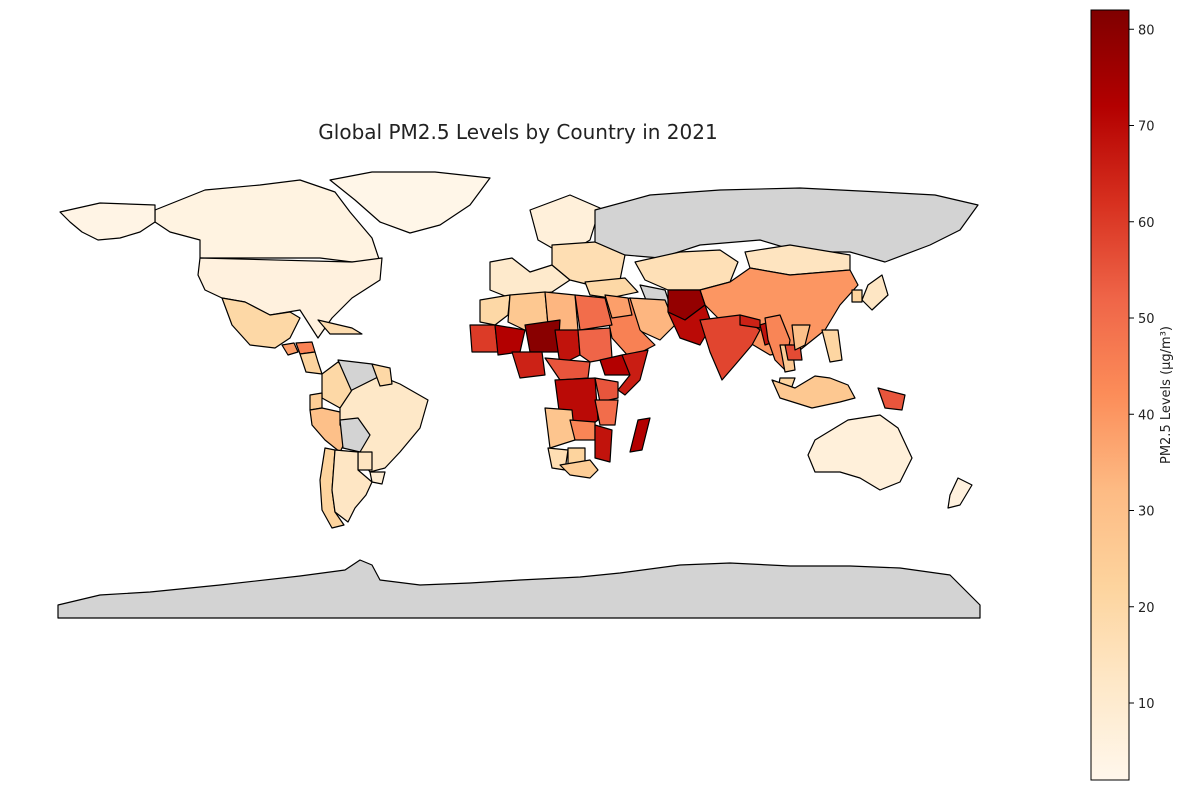 The height and width of the screenshot is (790, 1184). What do you see at coordinates (1146, 319) in the screenshot?
I see `colorbar-tick-label: 50` at bounding box center [1146, 319].